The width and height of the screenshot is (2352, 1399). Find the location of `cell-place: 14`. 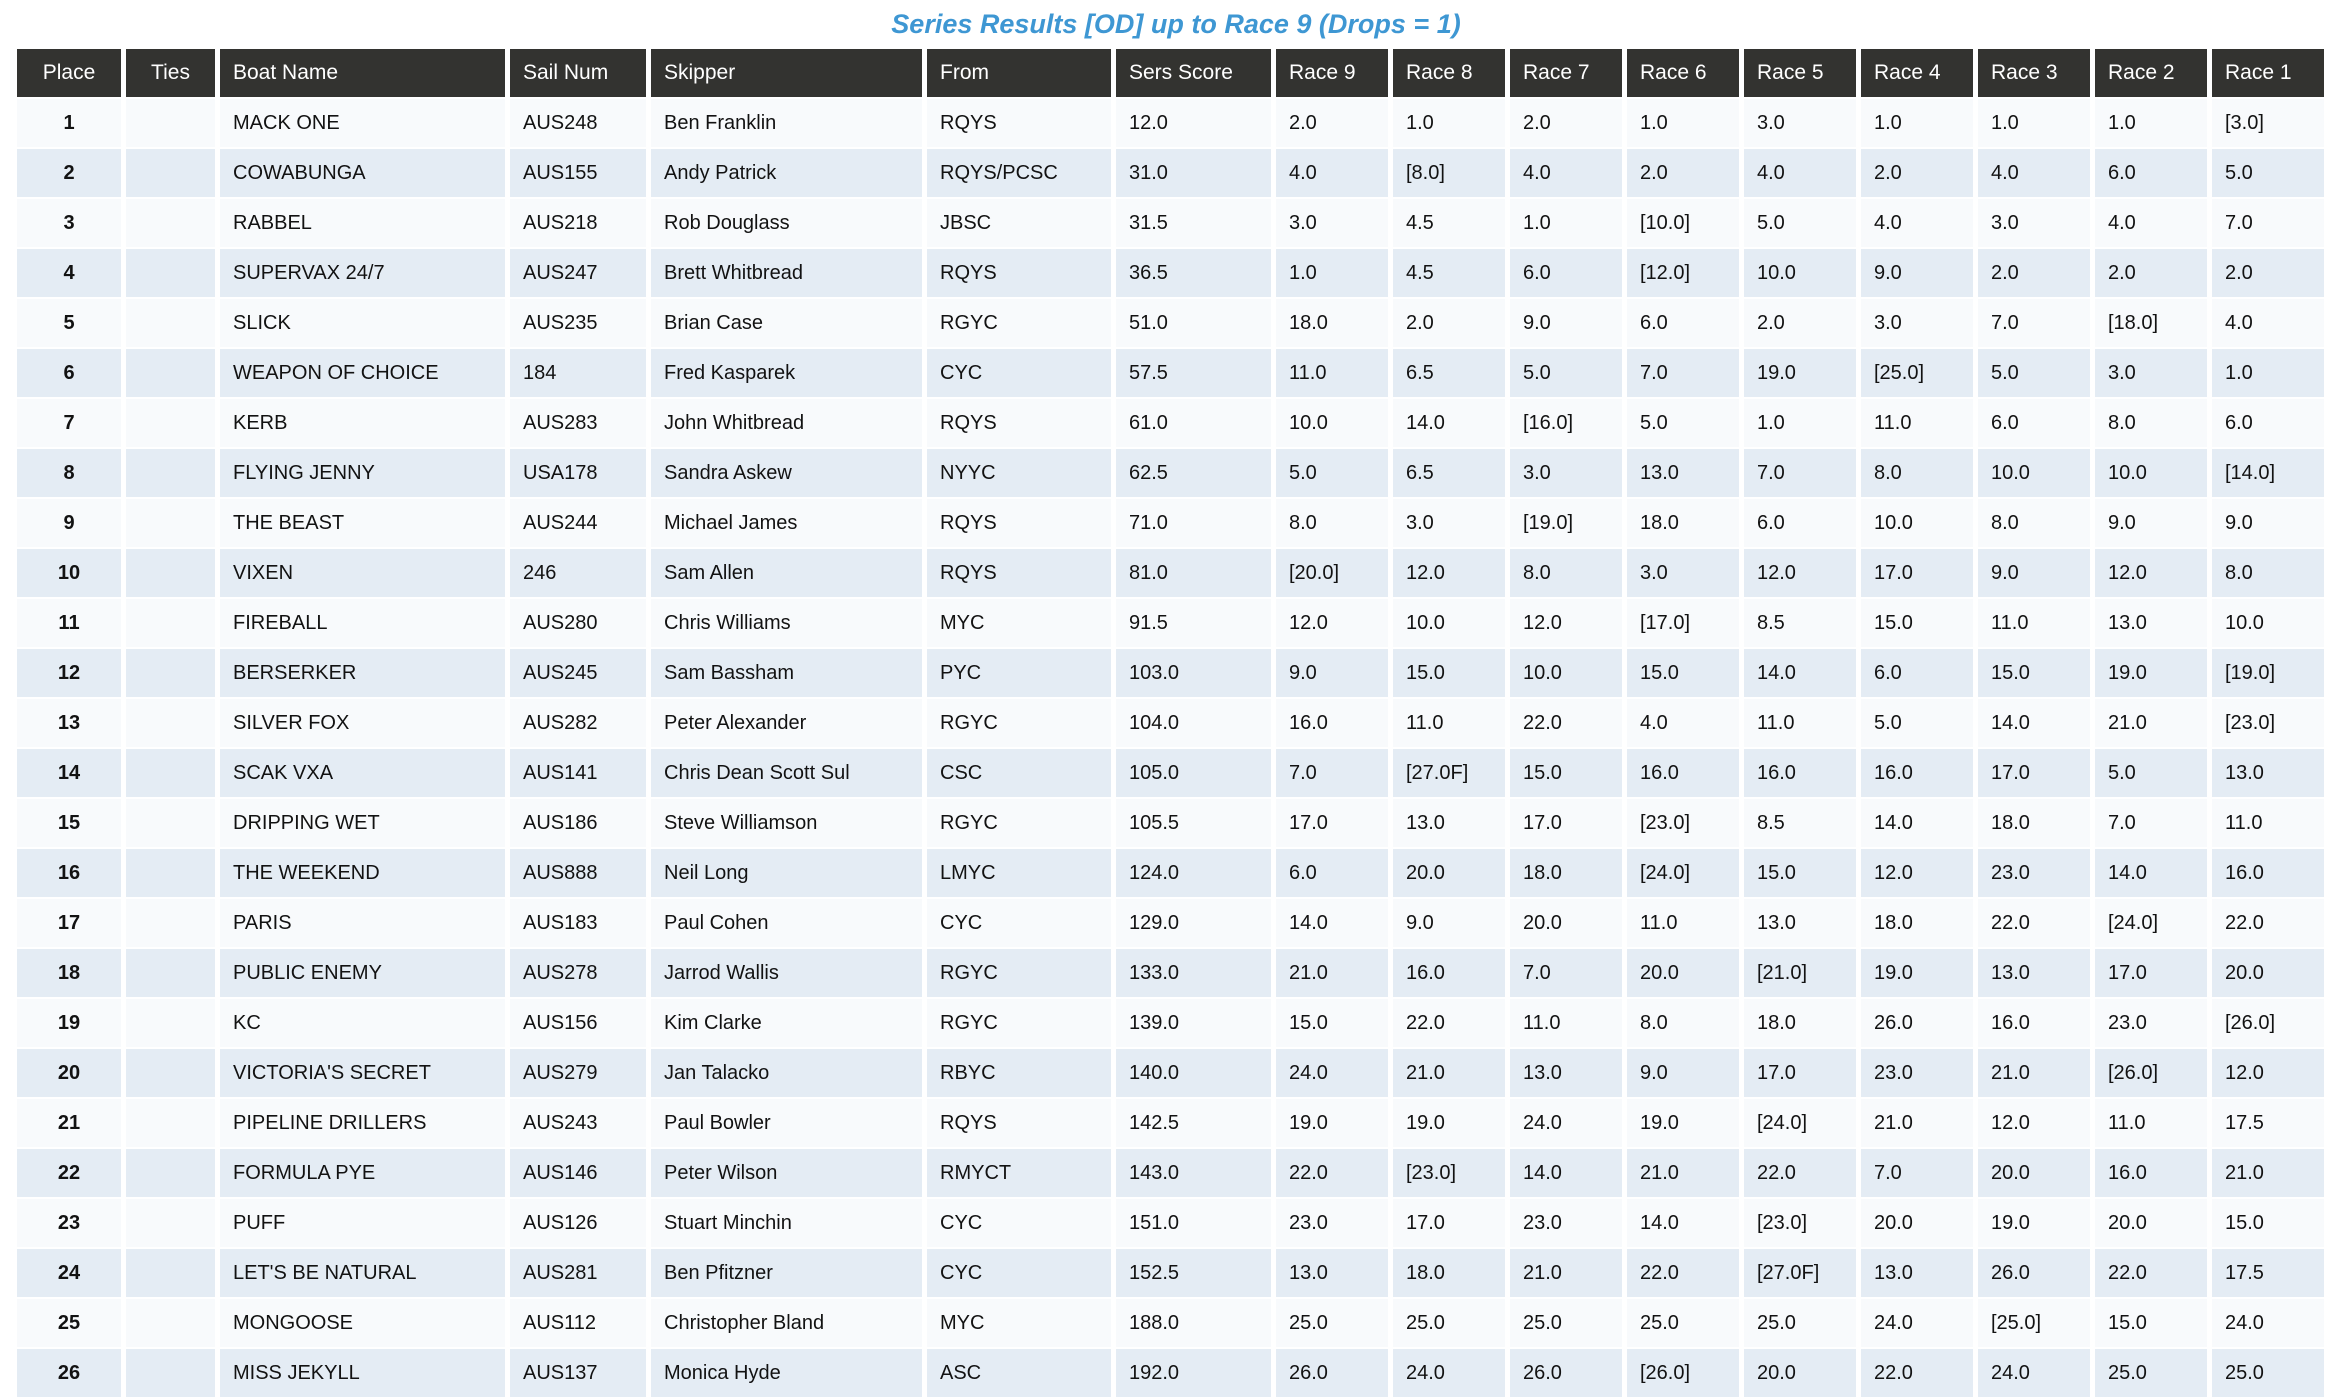

cell-place: 14 is located at coordinates (69, 773).